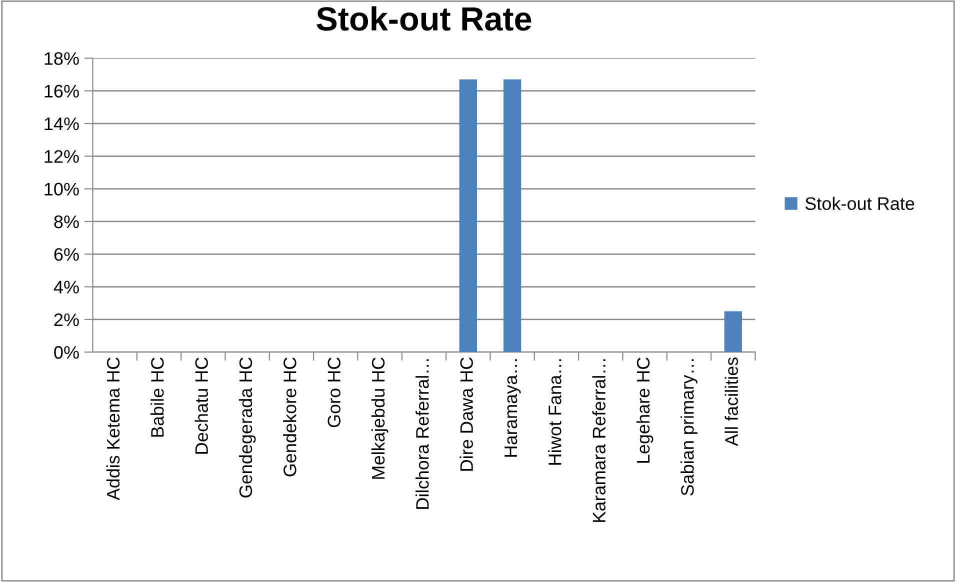  What do you see at coordinates (61, 58) in the screenshot?
I see `y-tick-label: 18%` at bounding box center [61, 58].